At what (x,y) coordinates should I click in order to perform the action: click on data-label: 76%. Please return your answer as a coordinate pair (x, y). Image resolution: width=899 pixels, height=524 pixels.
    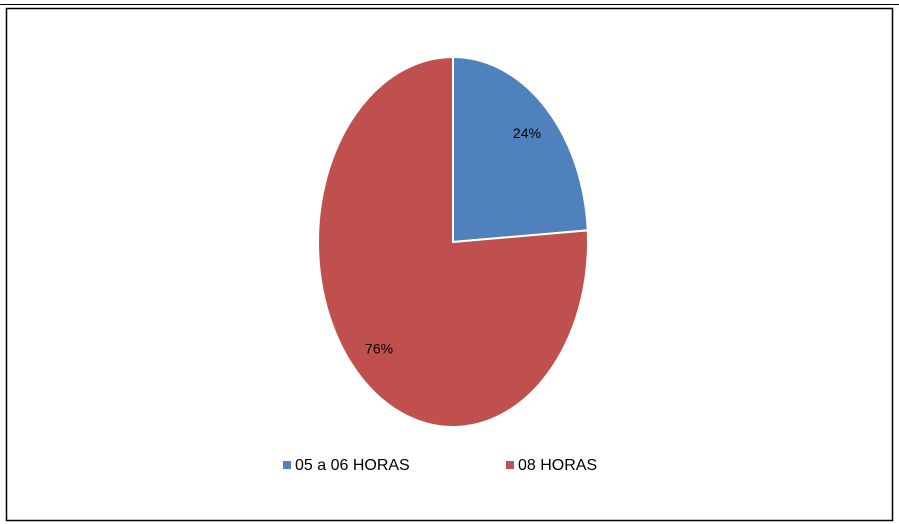
    Looking at the image, I should click on (379, 349).